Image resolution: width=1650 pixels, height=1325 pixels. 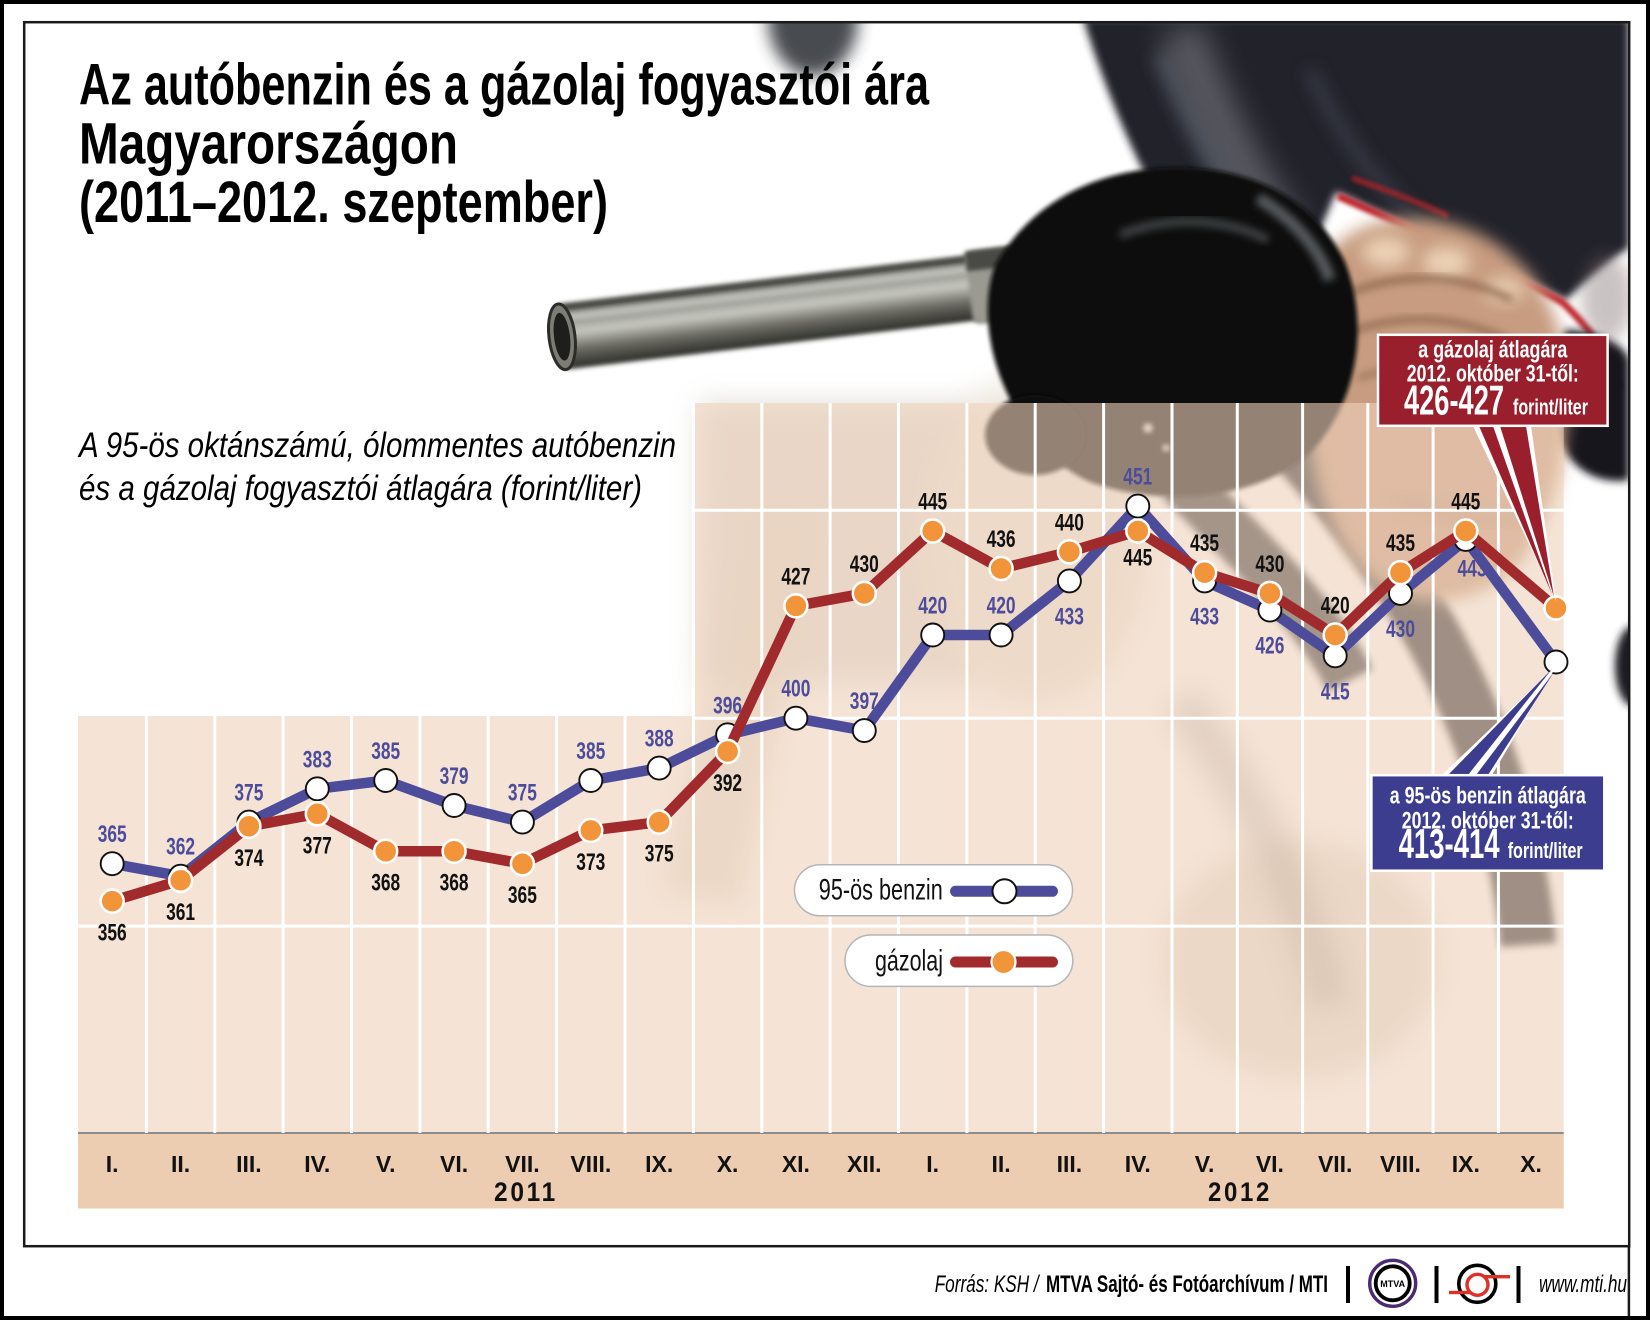 I want to click on svg-text: 2011, so click(x=526, y=1192).